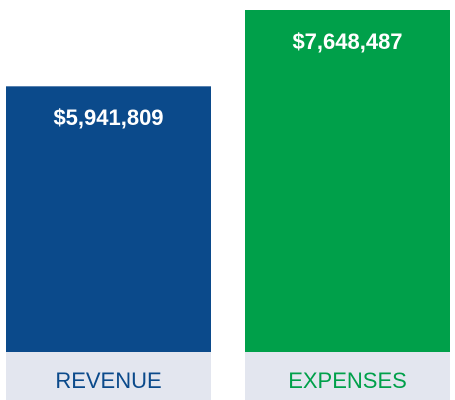 This screenshot has width=455, height=400. I want to click on value-label: $7,648,487, so click(347, 41).